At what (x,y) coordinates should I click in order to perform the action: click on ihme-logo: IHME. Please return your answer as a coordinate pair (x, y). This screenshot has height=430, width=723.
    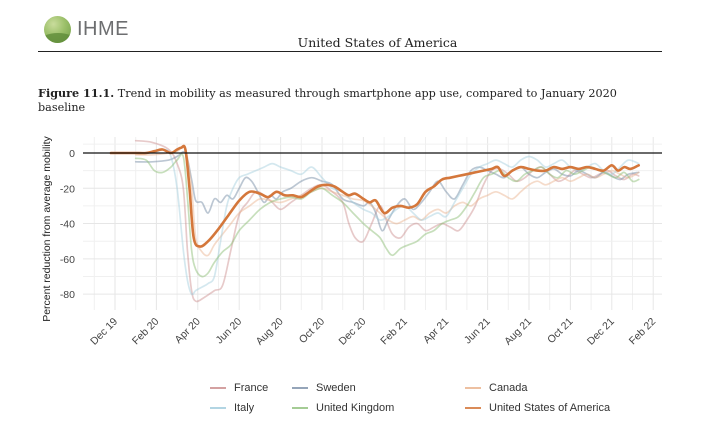
    Looking at the image, I should click on (86, 29).